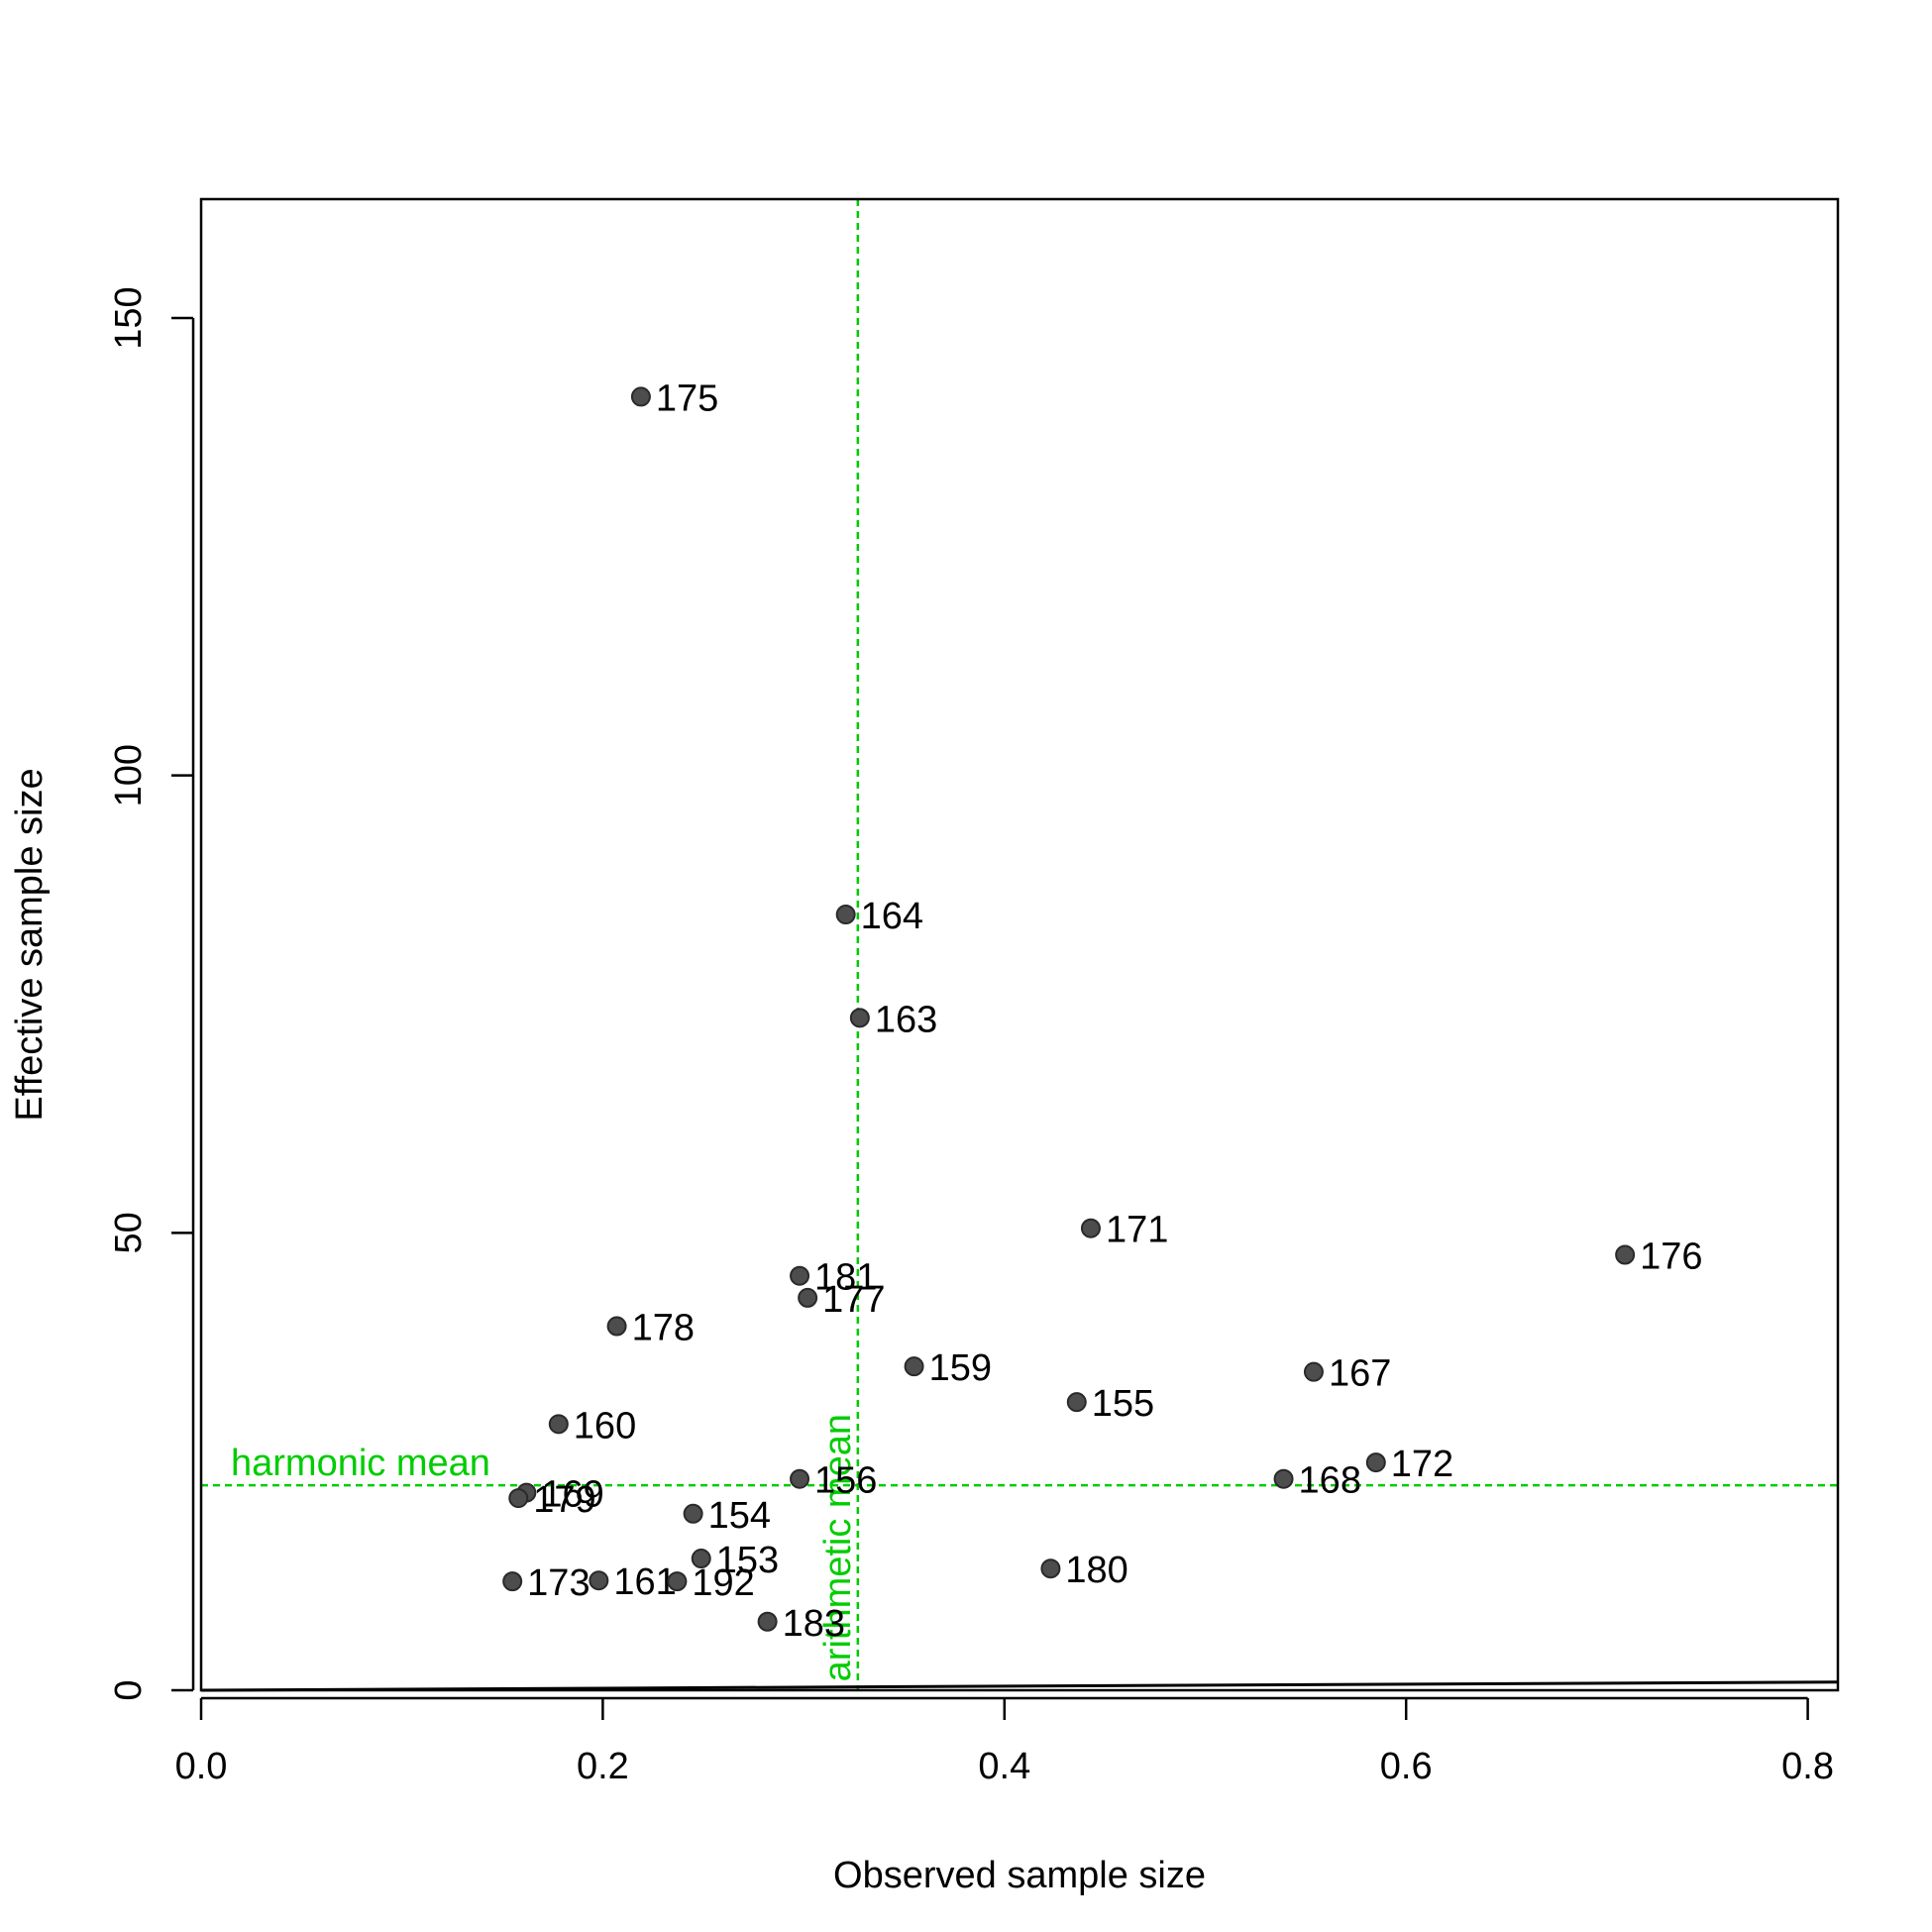  What do you see at coordinates (740, 1516) in the screenshot?
I see `point-label: 154` at bounding box center [740, 1516].